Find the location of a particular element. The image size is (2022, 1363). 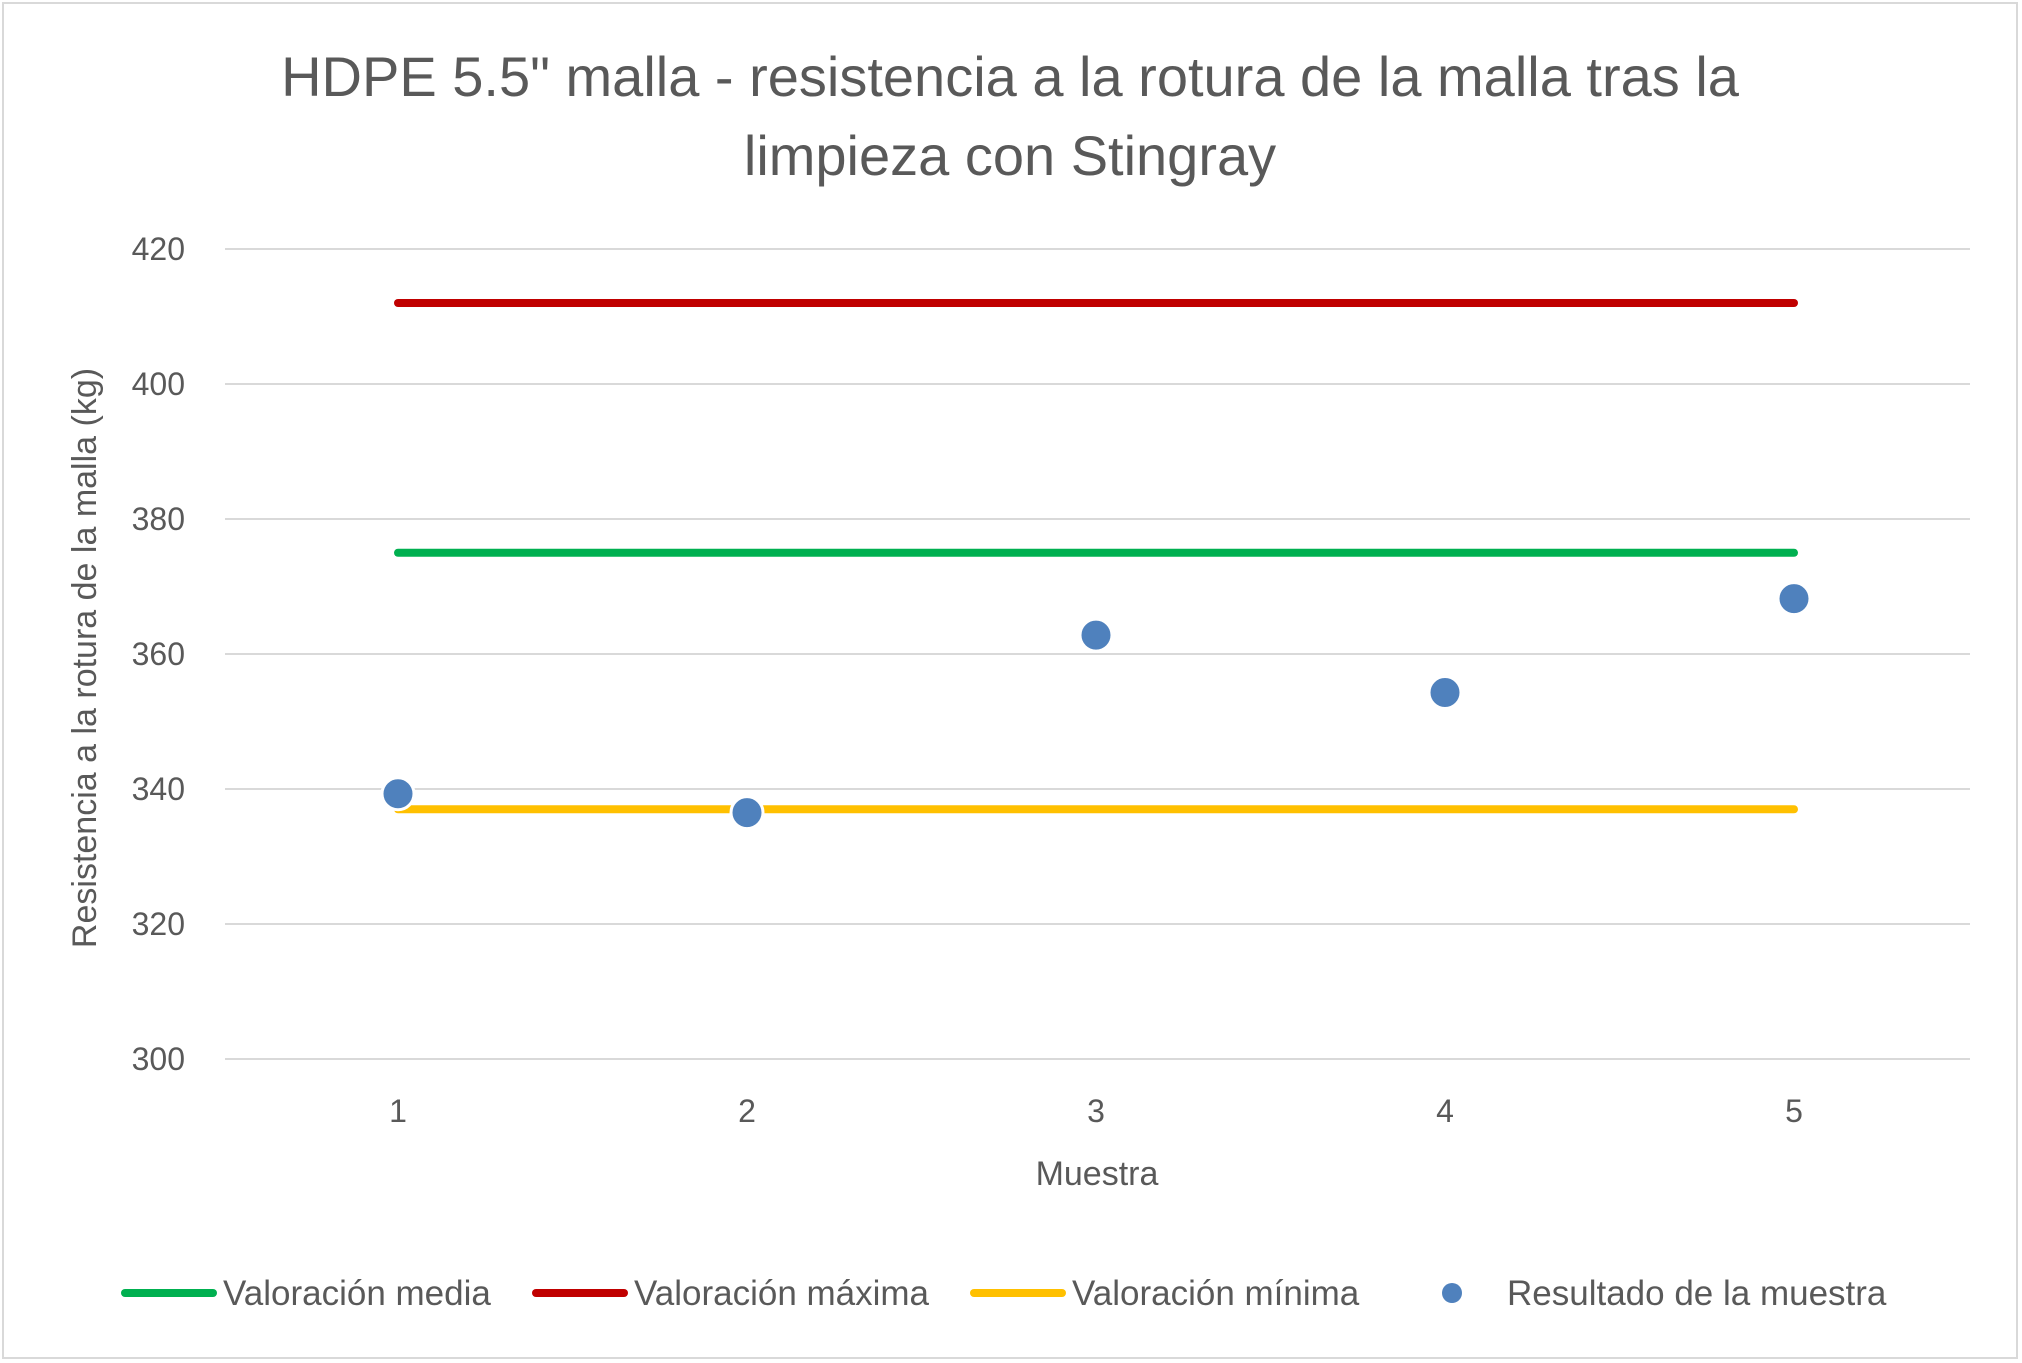

y-tick-label-300: 300 is located at coordinates (158, 1059).